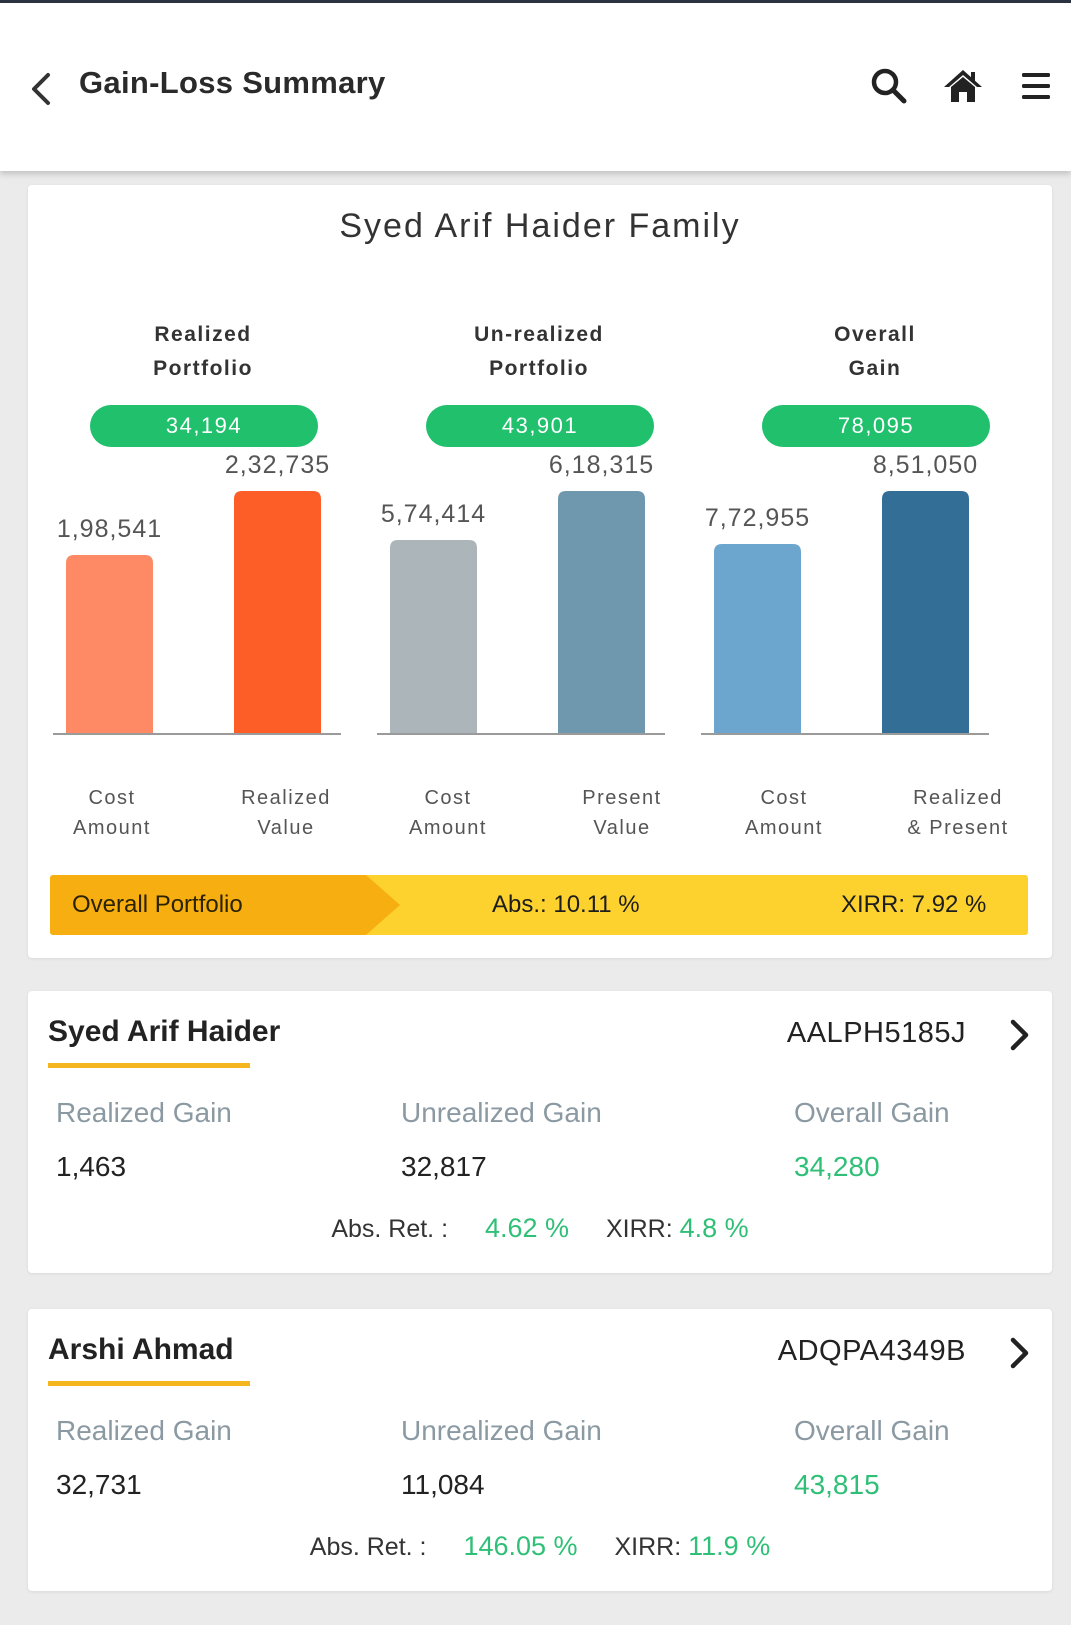 The width and height of the screenshot is (1071, 1625). I want to click on group-title-line1: Un-realized, so click(539, 334).